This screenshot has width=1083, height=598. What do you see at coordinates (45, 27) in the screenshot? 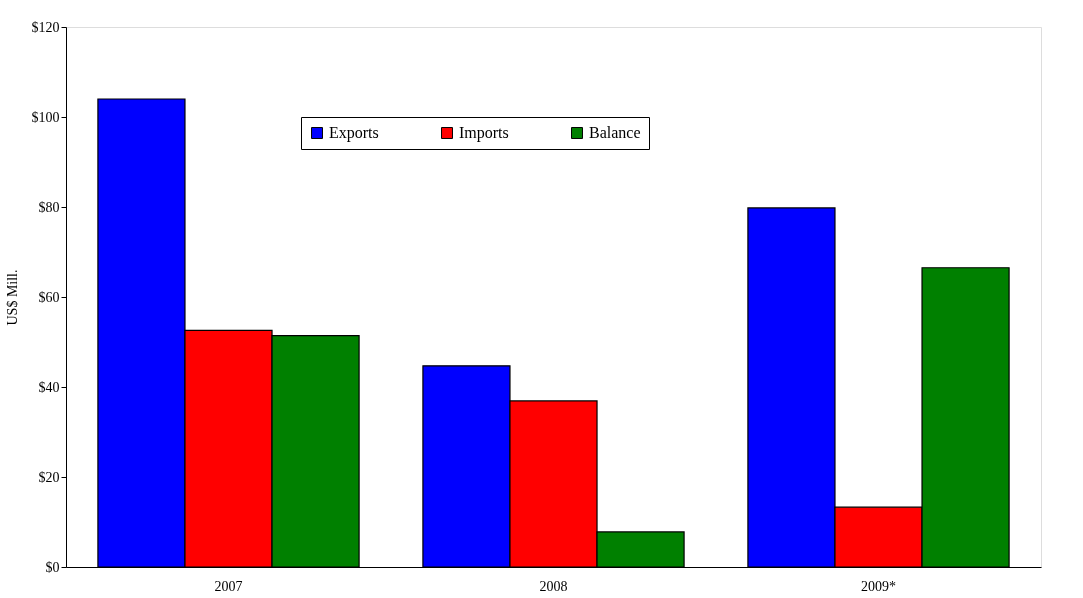
I see `y-tick-label: $120` at bounding box center [45, 27].